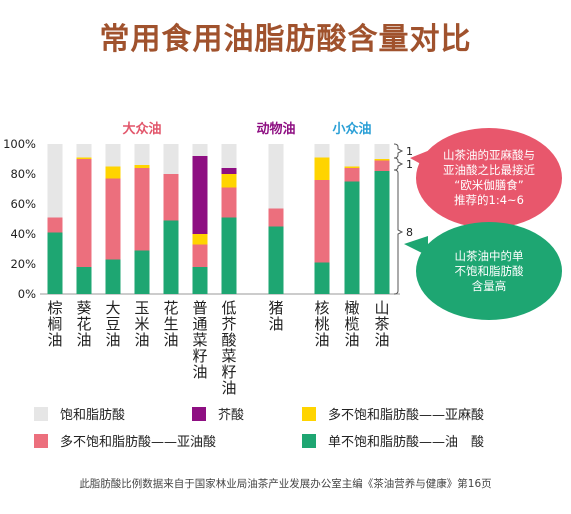  Describe the element at coordinates (141, 308) in the screenshot. I see `x-category-label-char: 玉` at that location.